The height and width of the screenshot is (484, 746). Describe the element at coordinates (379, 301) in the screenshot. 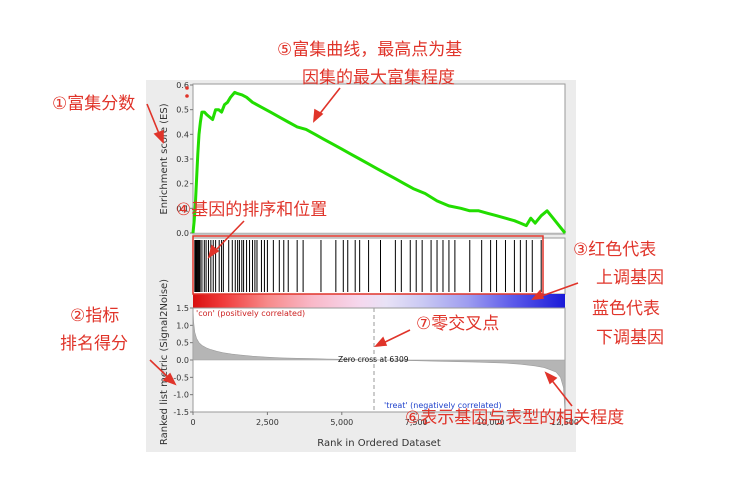

I see `heat-bar` at that location.